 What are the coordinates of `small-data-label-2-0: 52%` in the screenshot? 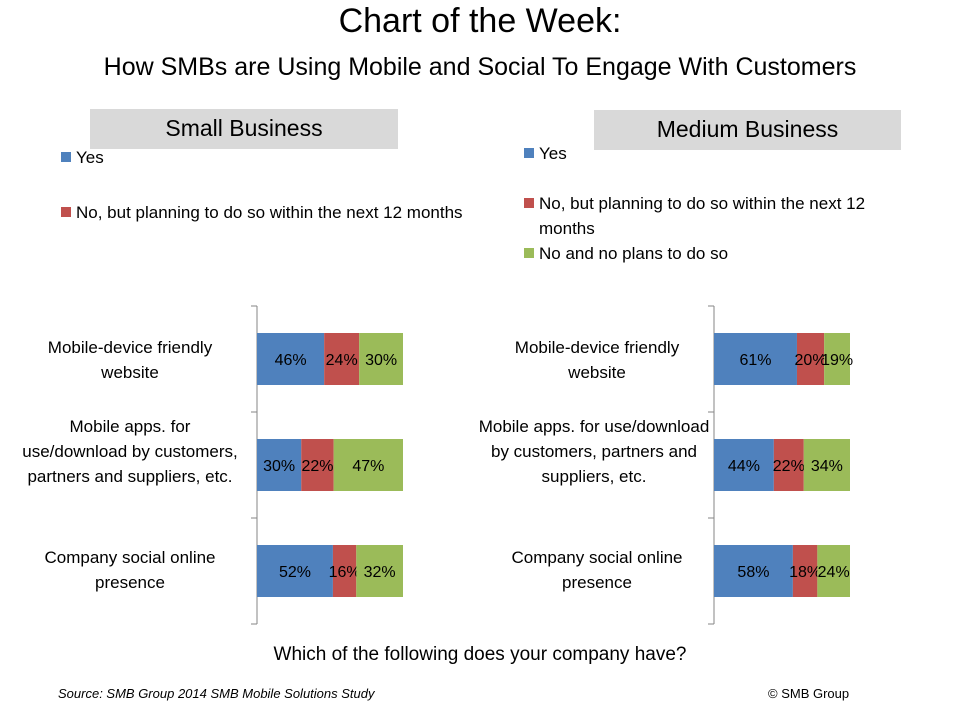 It's located at (295, 572).